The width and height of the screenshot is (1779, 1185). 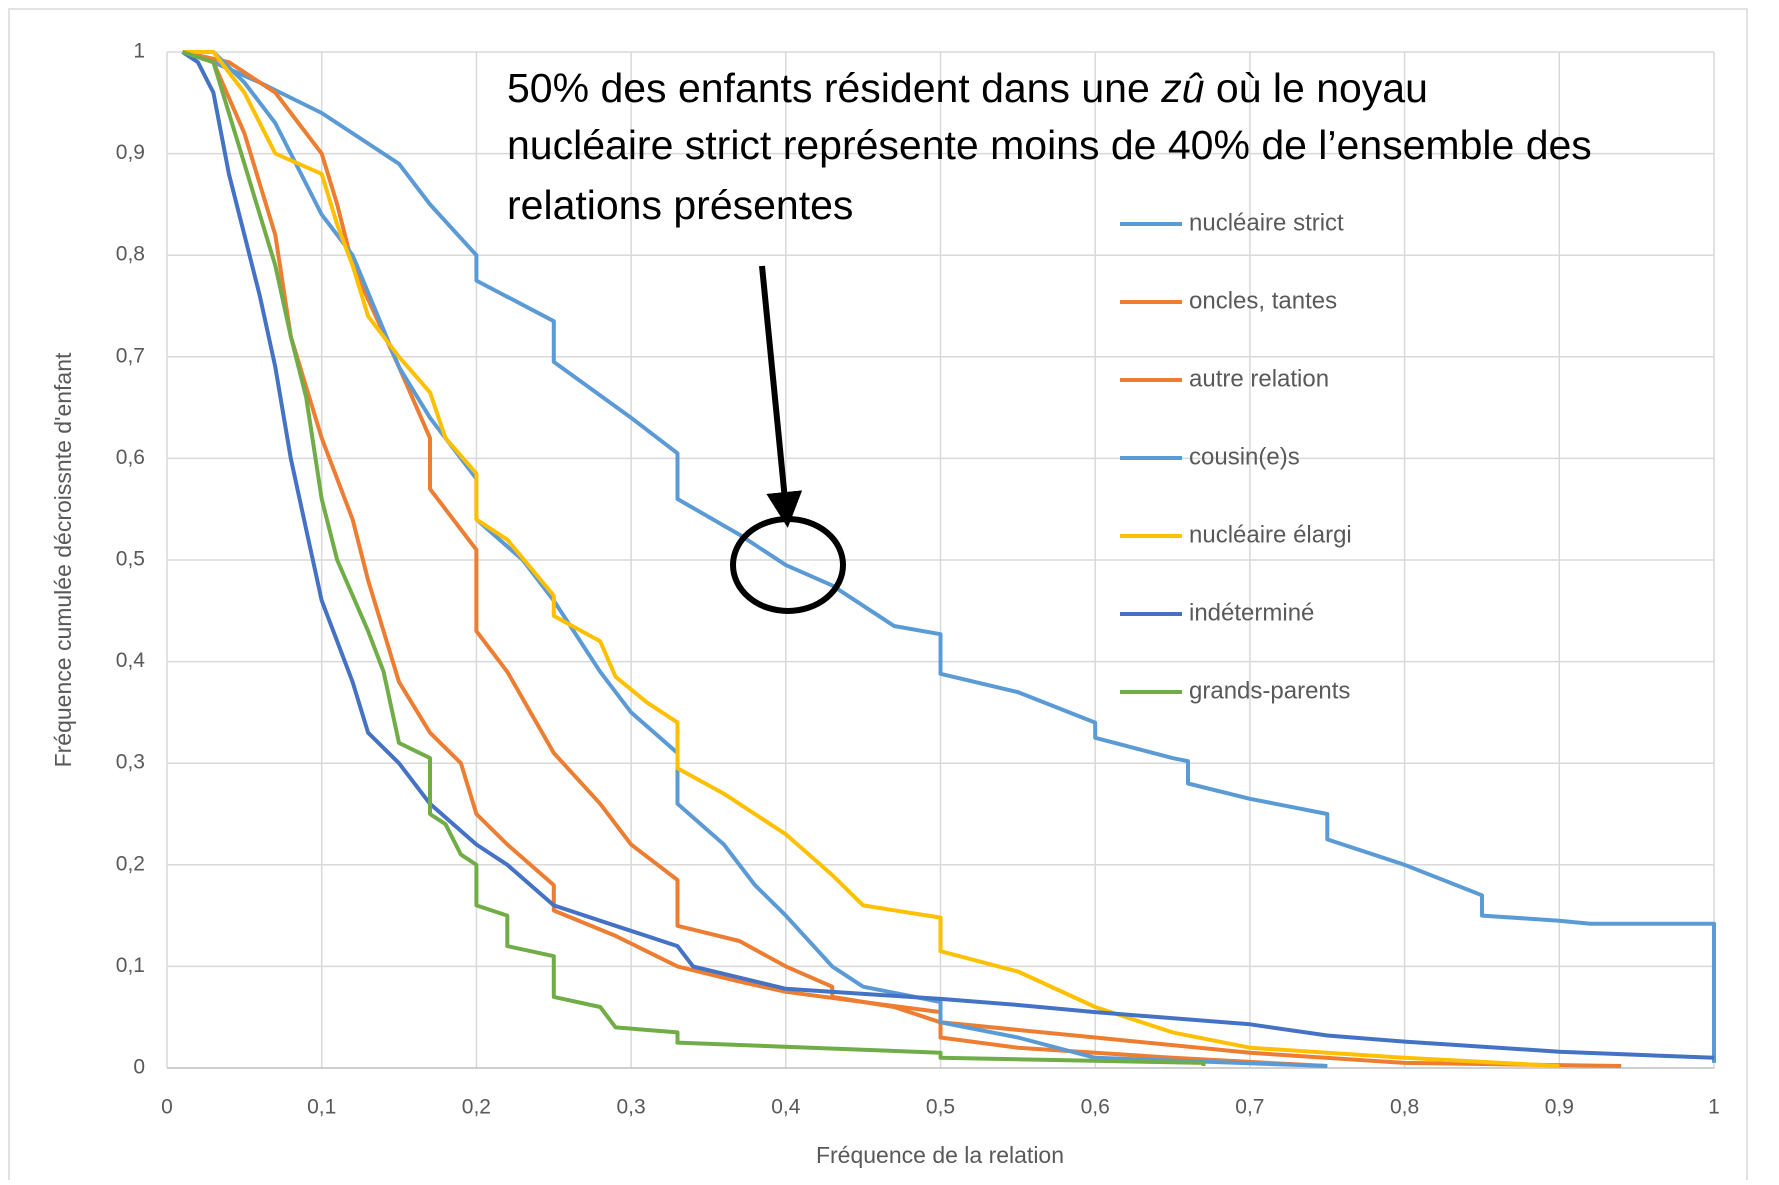 What do you see at coordinates (1251, 612) in the screenshot?
I see `legend-label: indéterminé` at bounding box center [1251, 612].